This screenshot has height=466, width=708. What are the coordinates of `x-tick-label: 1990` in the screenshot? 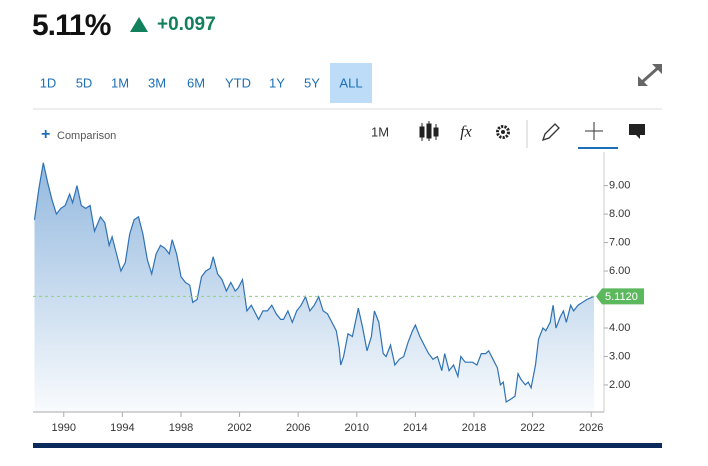 It's located at (64, 428).